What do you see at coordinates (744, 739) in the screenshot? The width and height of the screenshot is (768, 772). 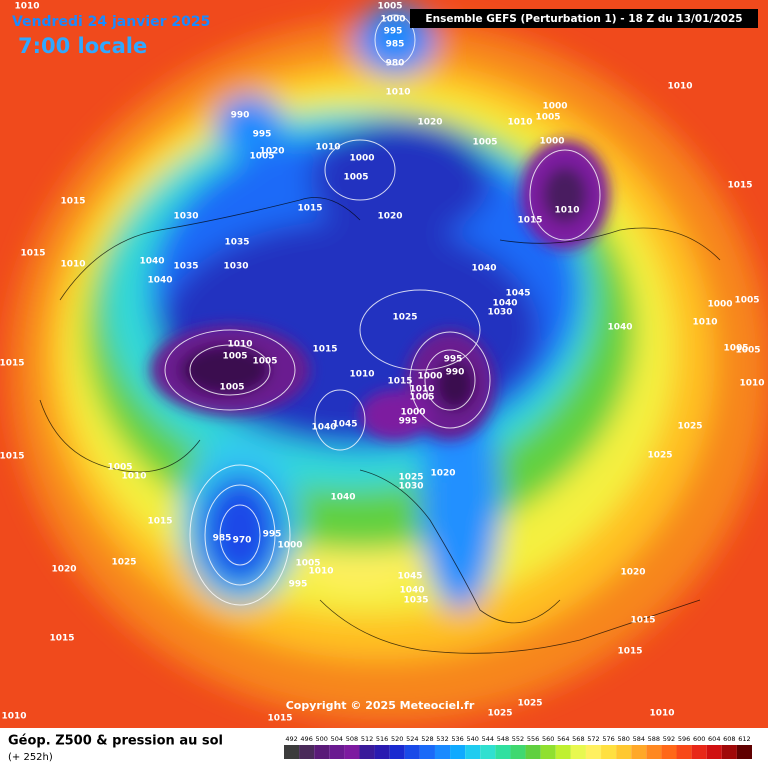 I see `colorbar-label: 612` at bounding box center [744, 739].